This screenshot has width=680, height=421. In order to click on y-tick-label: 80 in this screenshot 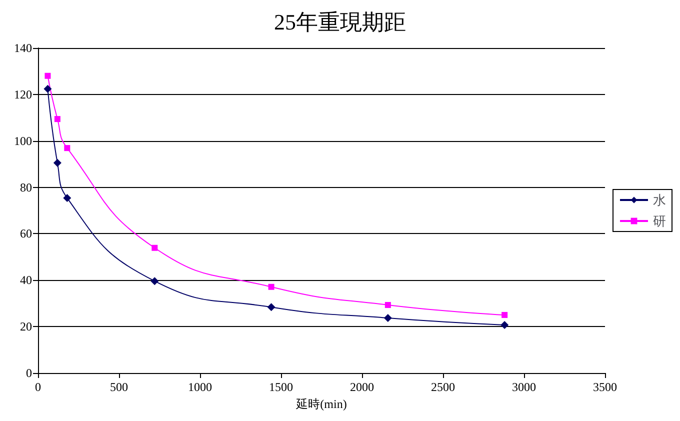, I will do `click(26, 187)`.